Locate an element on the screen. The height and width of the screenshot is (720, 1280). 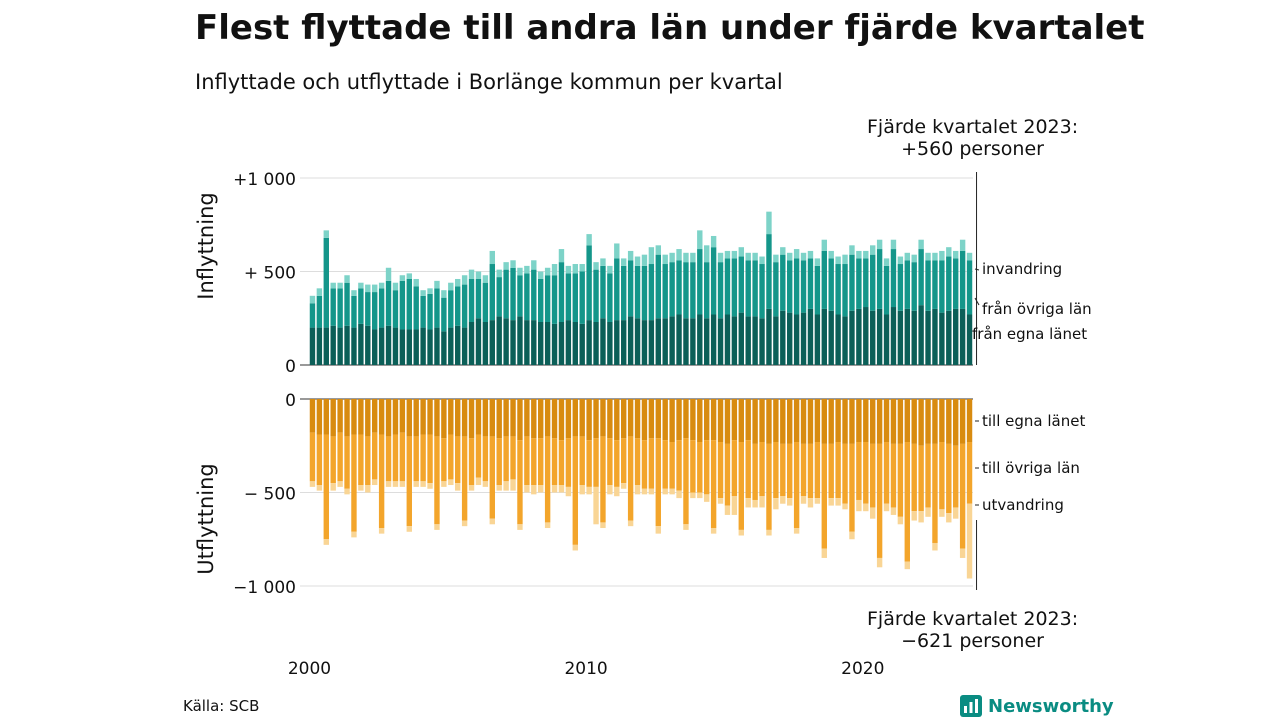
top-annotation: Fjärde kvartalet 2023: +560 personer is located at coordinates (972, 138).